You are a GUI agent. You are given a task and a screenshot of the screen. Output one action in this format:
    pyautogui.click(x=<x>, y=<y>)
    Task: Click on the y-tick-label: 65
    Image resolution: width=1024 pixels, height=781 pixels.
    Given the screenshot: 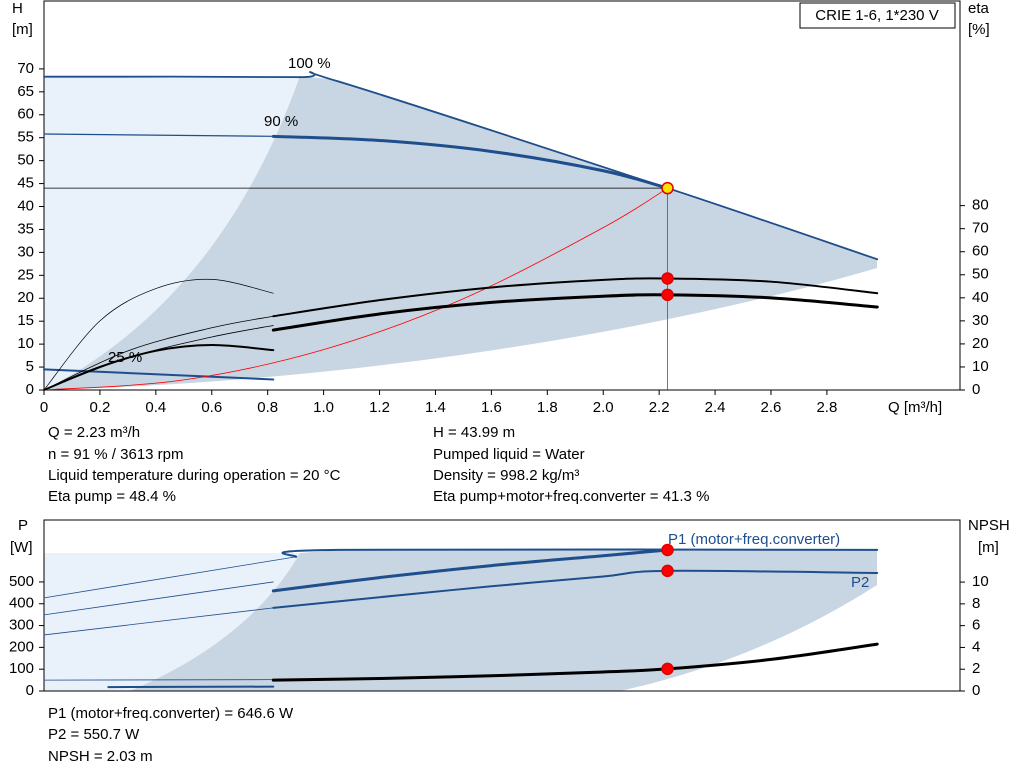 What is the action you would take?
    pyautogui.click(x=25, y=91)
    